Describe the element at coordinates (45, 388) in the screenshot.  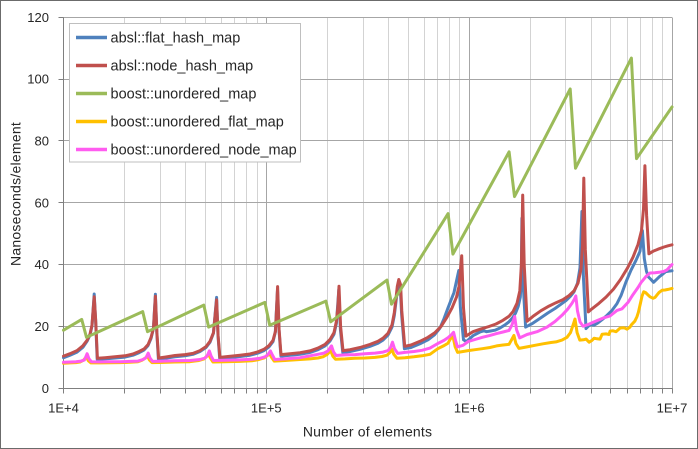
I see `svg-text: 0` at that location.